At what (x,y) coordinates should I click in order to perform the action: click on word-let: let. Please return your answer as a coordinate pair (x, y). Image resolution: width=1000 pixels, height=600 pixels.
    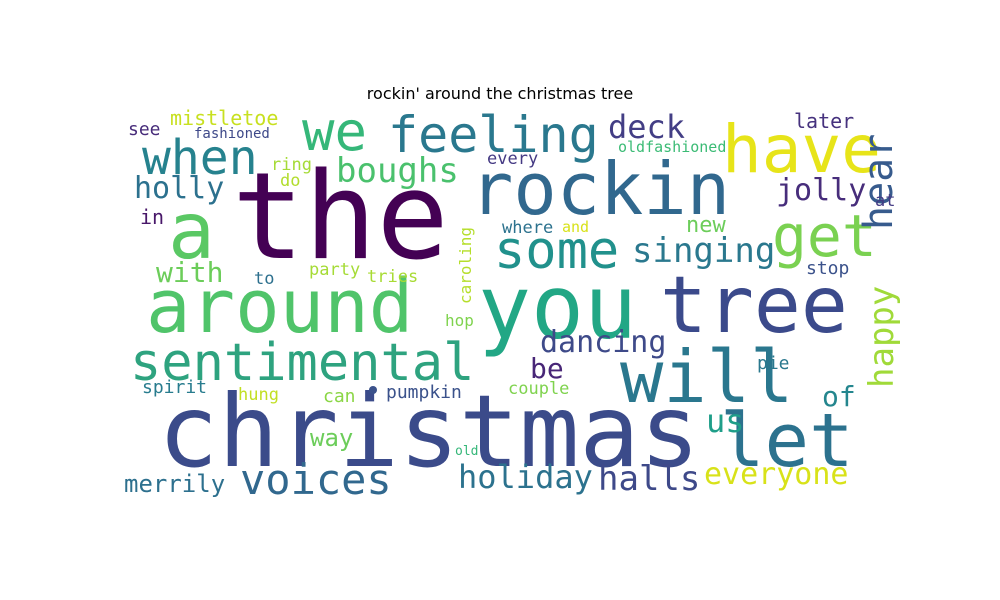
    Looking at the image, I should click on (787, 441).